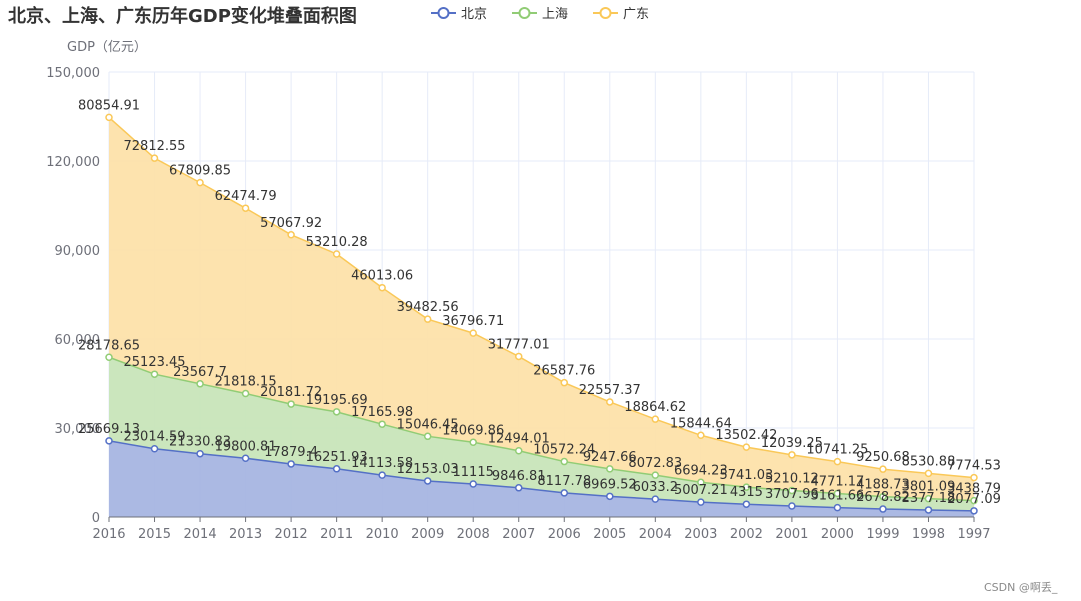  What do you see at coordinates (700, 534) in the screenshot?
I see `x-tick-label: 2003` at bounding box center [700, 534].